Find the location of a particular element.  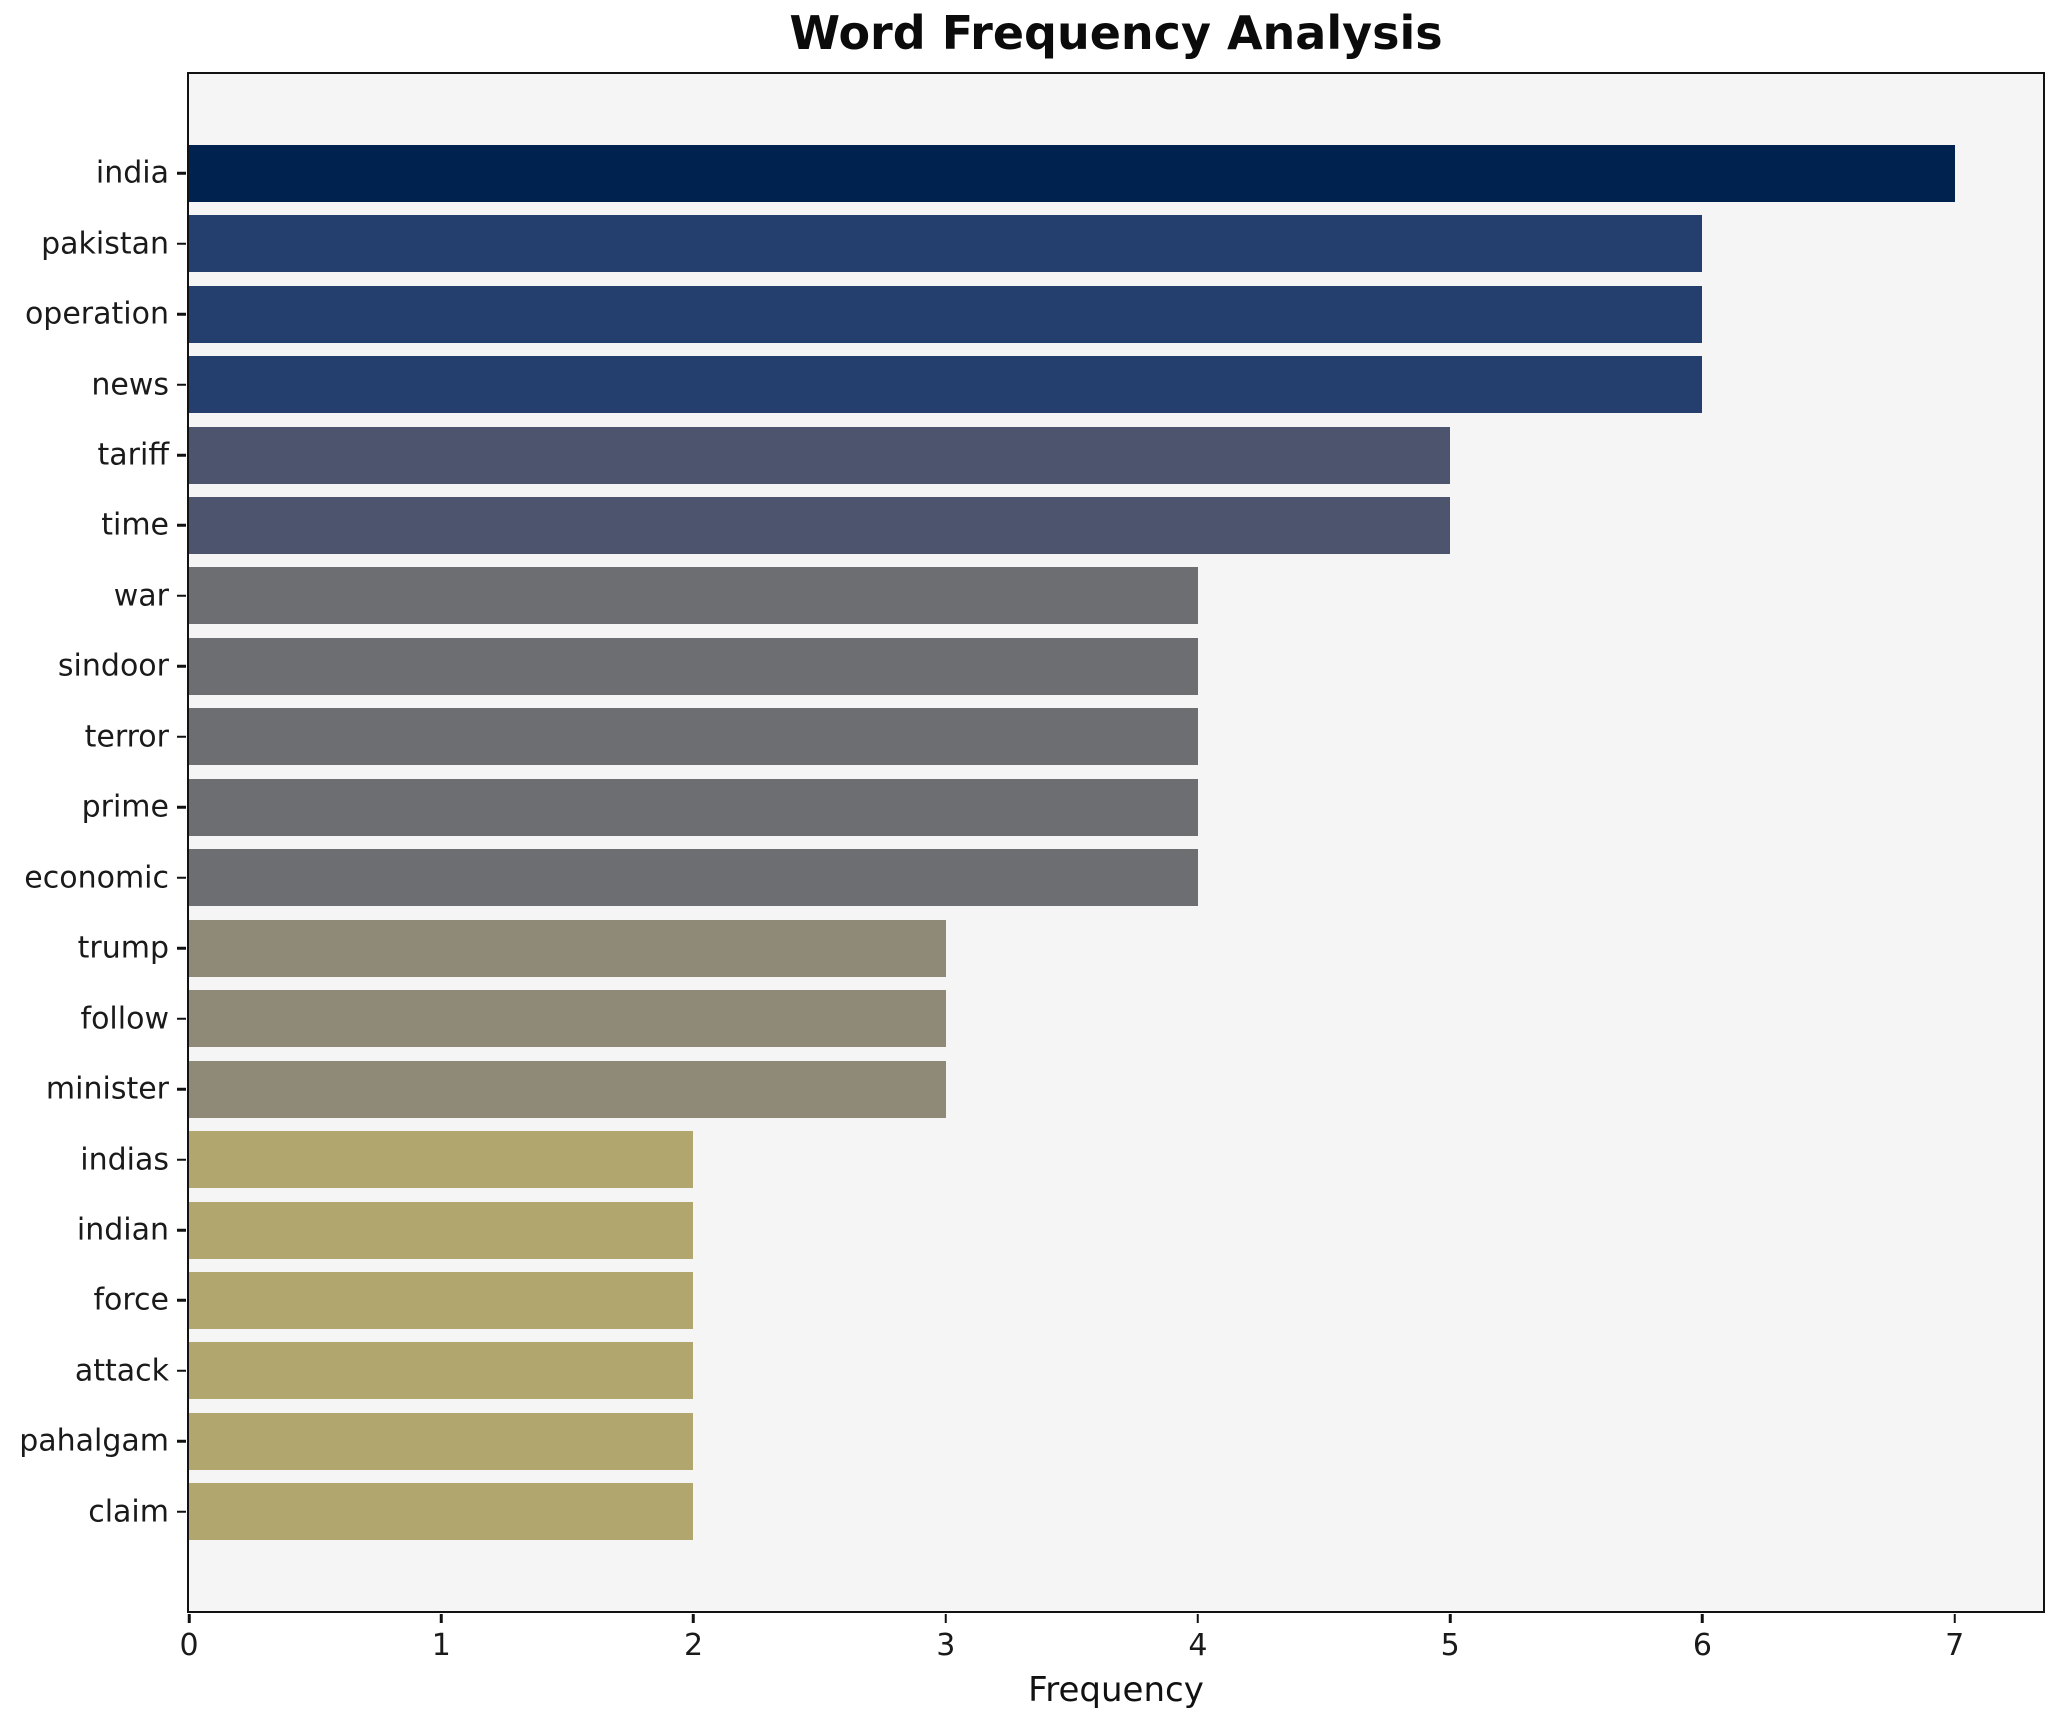

y-tick-label: economic is located at coordinates (96, 878).